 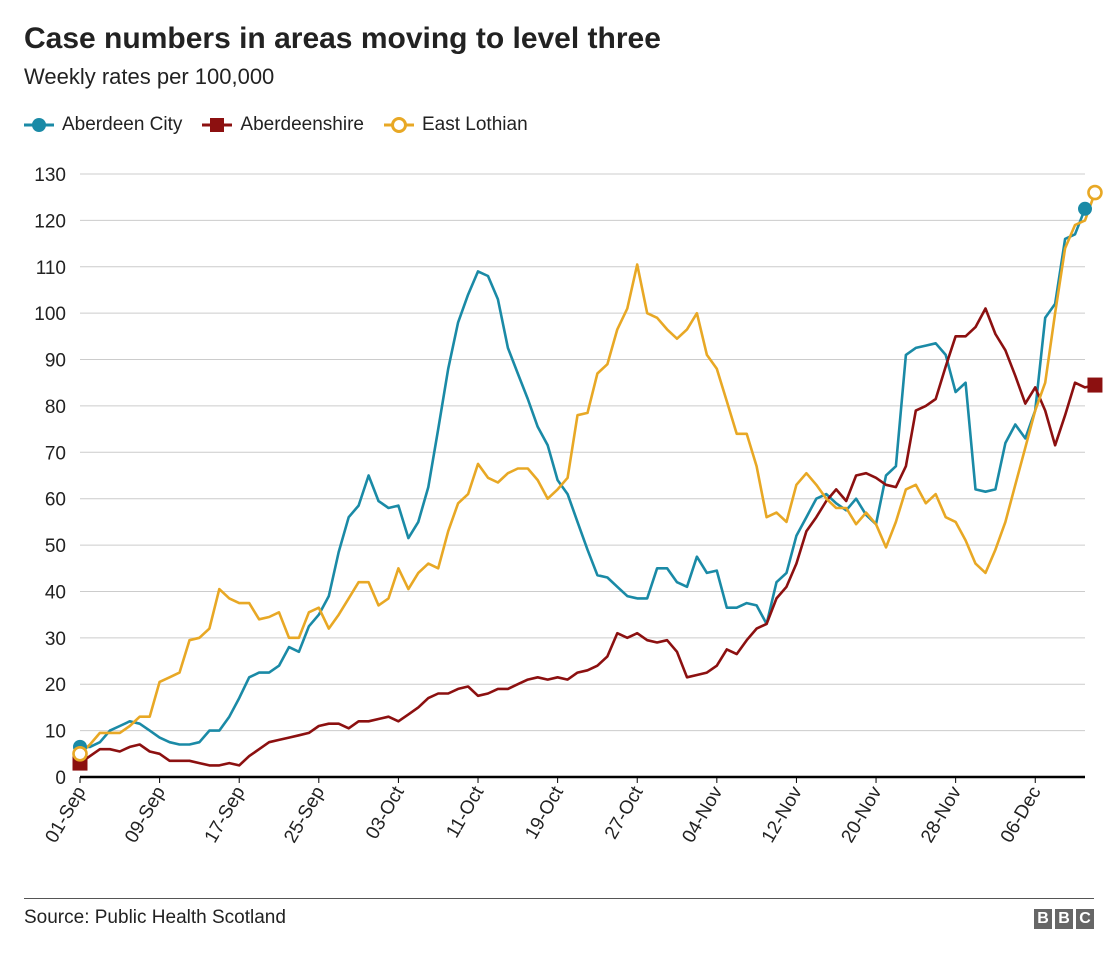 I want to click on x-tick-label: 20-Nov, so click(x=862, y=815).